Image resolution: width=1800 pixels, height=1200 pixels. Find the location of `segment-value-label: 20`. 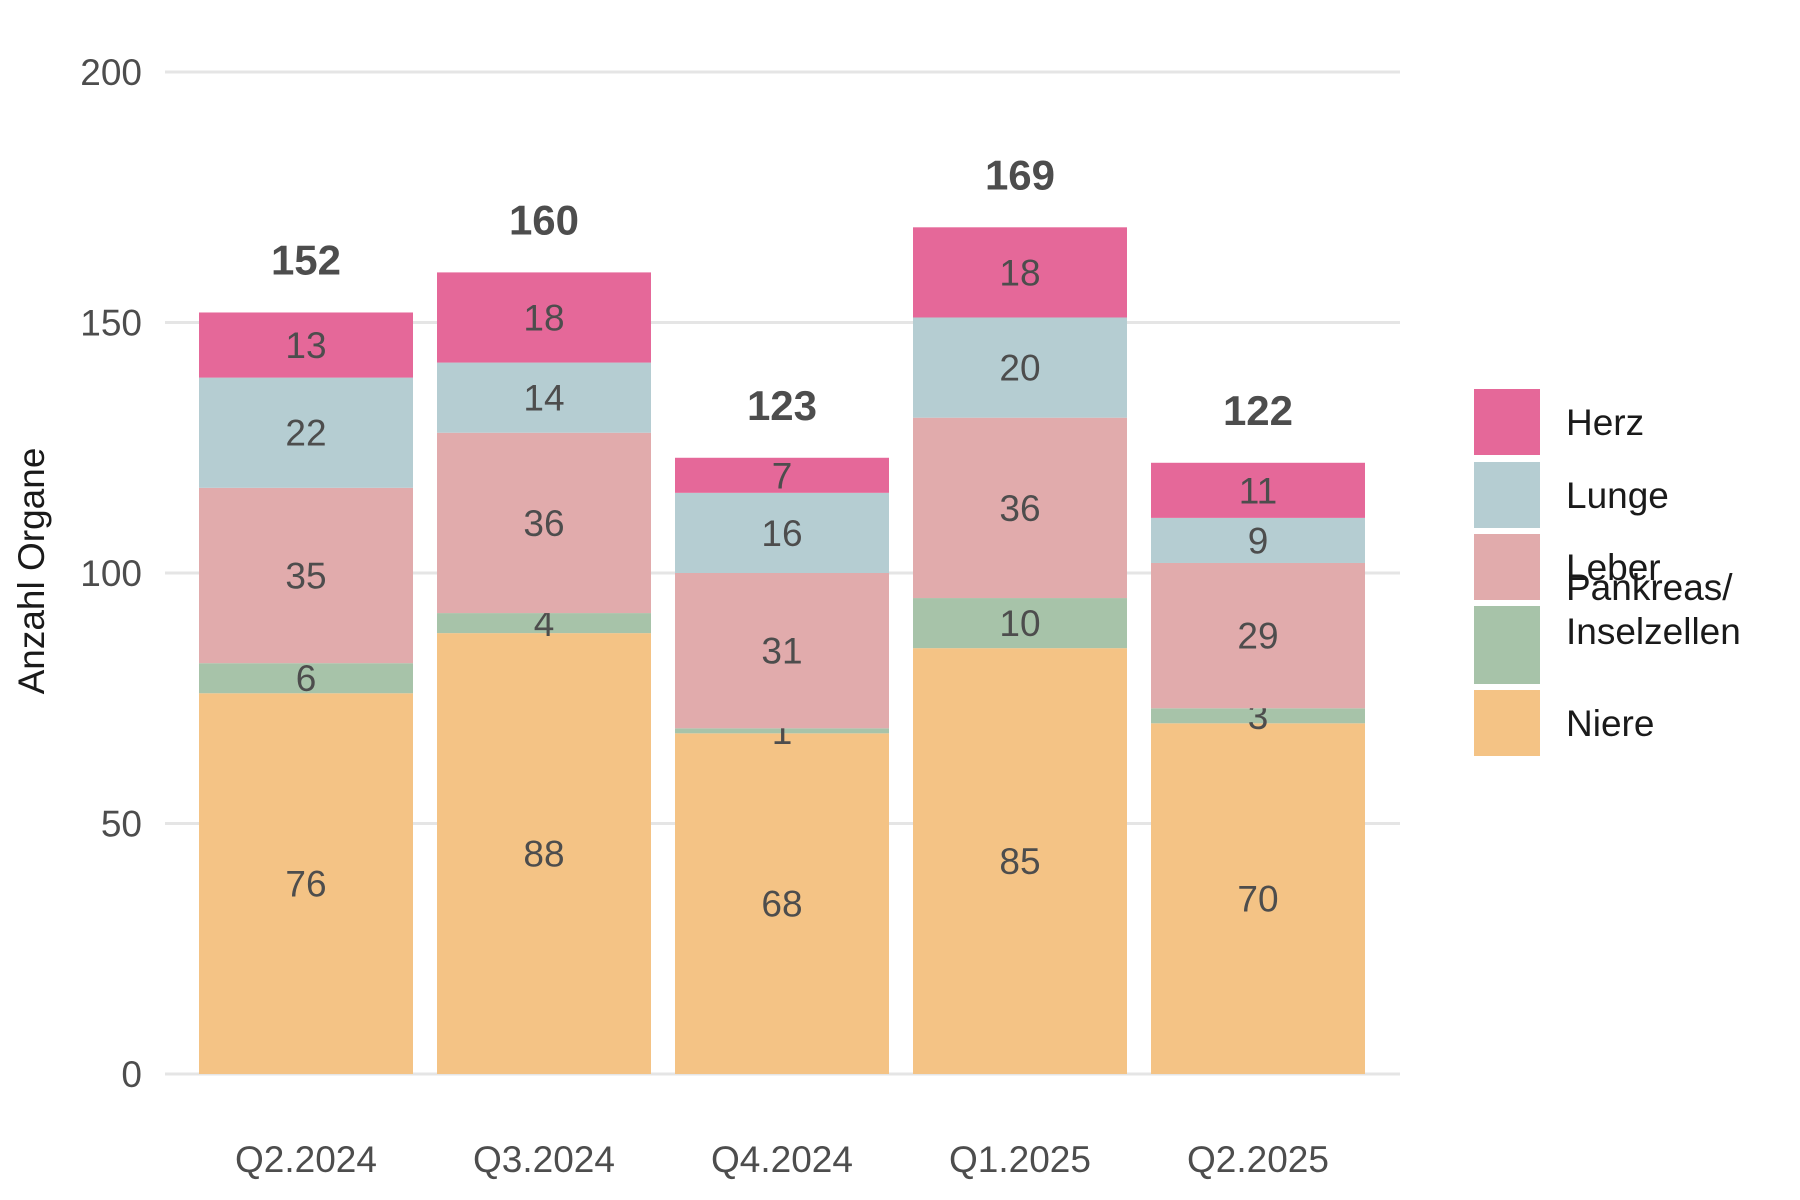

segment-value-label: 20 is located at coordinates (1019, 368).